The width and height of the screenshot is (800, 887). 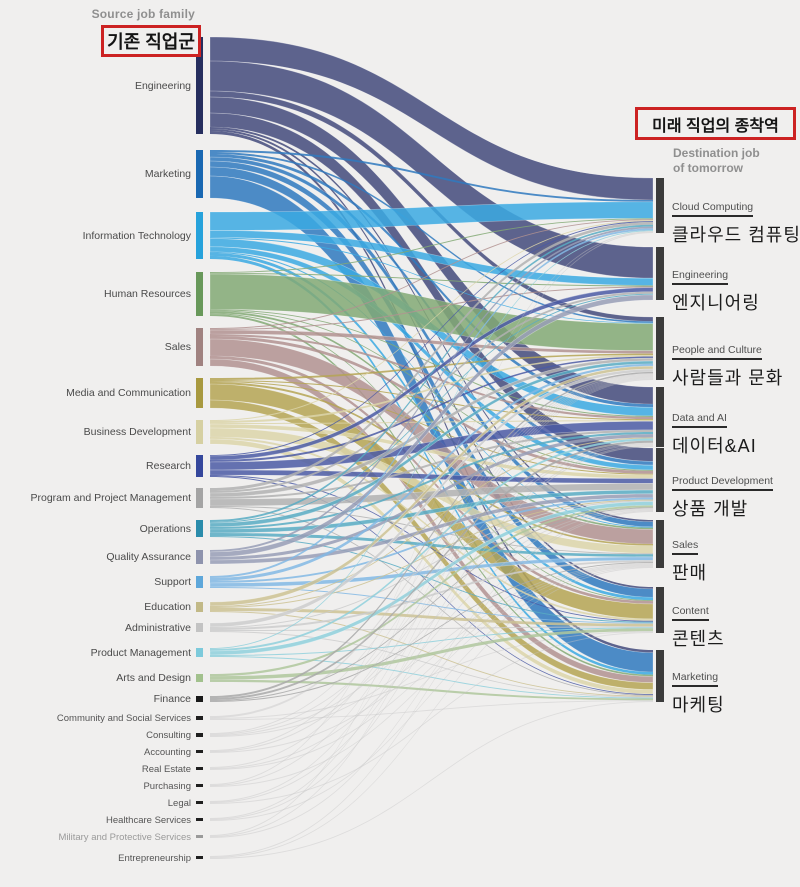 What do you see at coordinates (199, 652) in the screenshot?
I see `source-node-product-management` at bounding box center [199, 652].